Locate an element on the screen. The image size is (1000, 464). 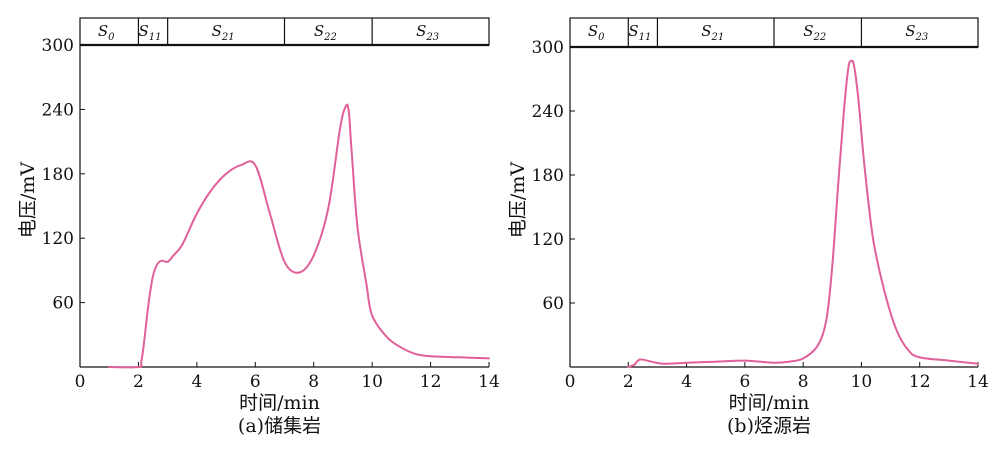
panel-caption: (b)烃源岩 is located at coordinates (769, 426).